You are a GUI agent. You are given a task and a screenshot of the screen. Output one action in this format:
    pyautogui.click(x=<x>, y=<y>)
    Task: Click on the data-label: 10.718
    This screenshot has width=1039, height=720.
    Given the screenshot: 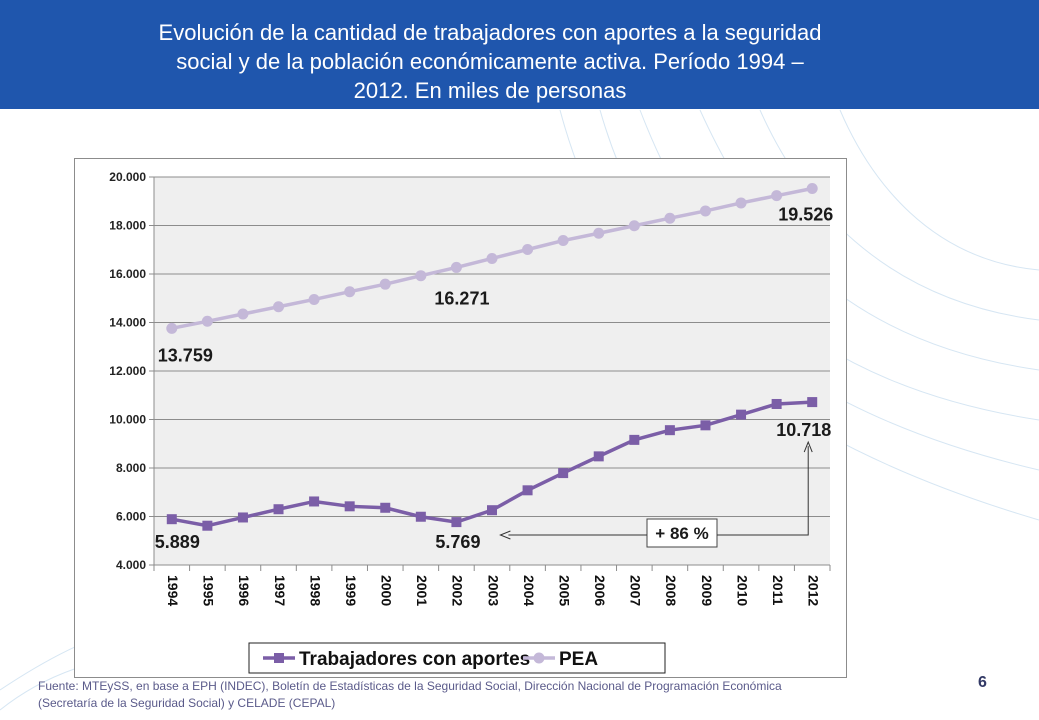 What is the action you would take?
    pyautogui.click(x=803, y=430)
    